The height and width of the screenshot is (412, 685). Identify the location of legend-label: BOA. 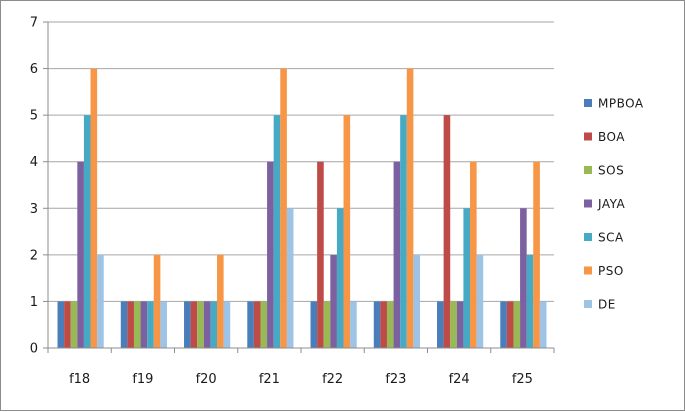
(611, 137).